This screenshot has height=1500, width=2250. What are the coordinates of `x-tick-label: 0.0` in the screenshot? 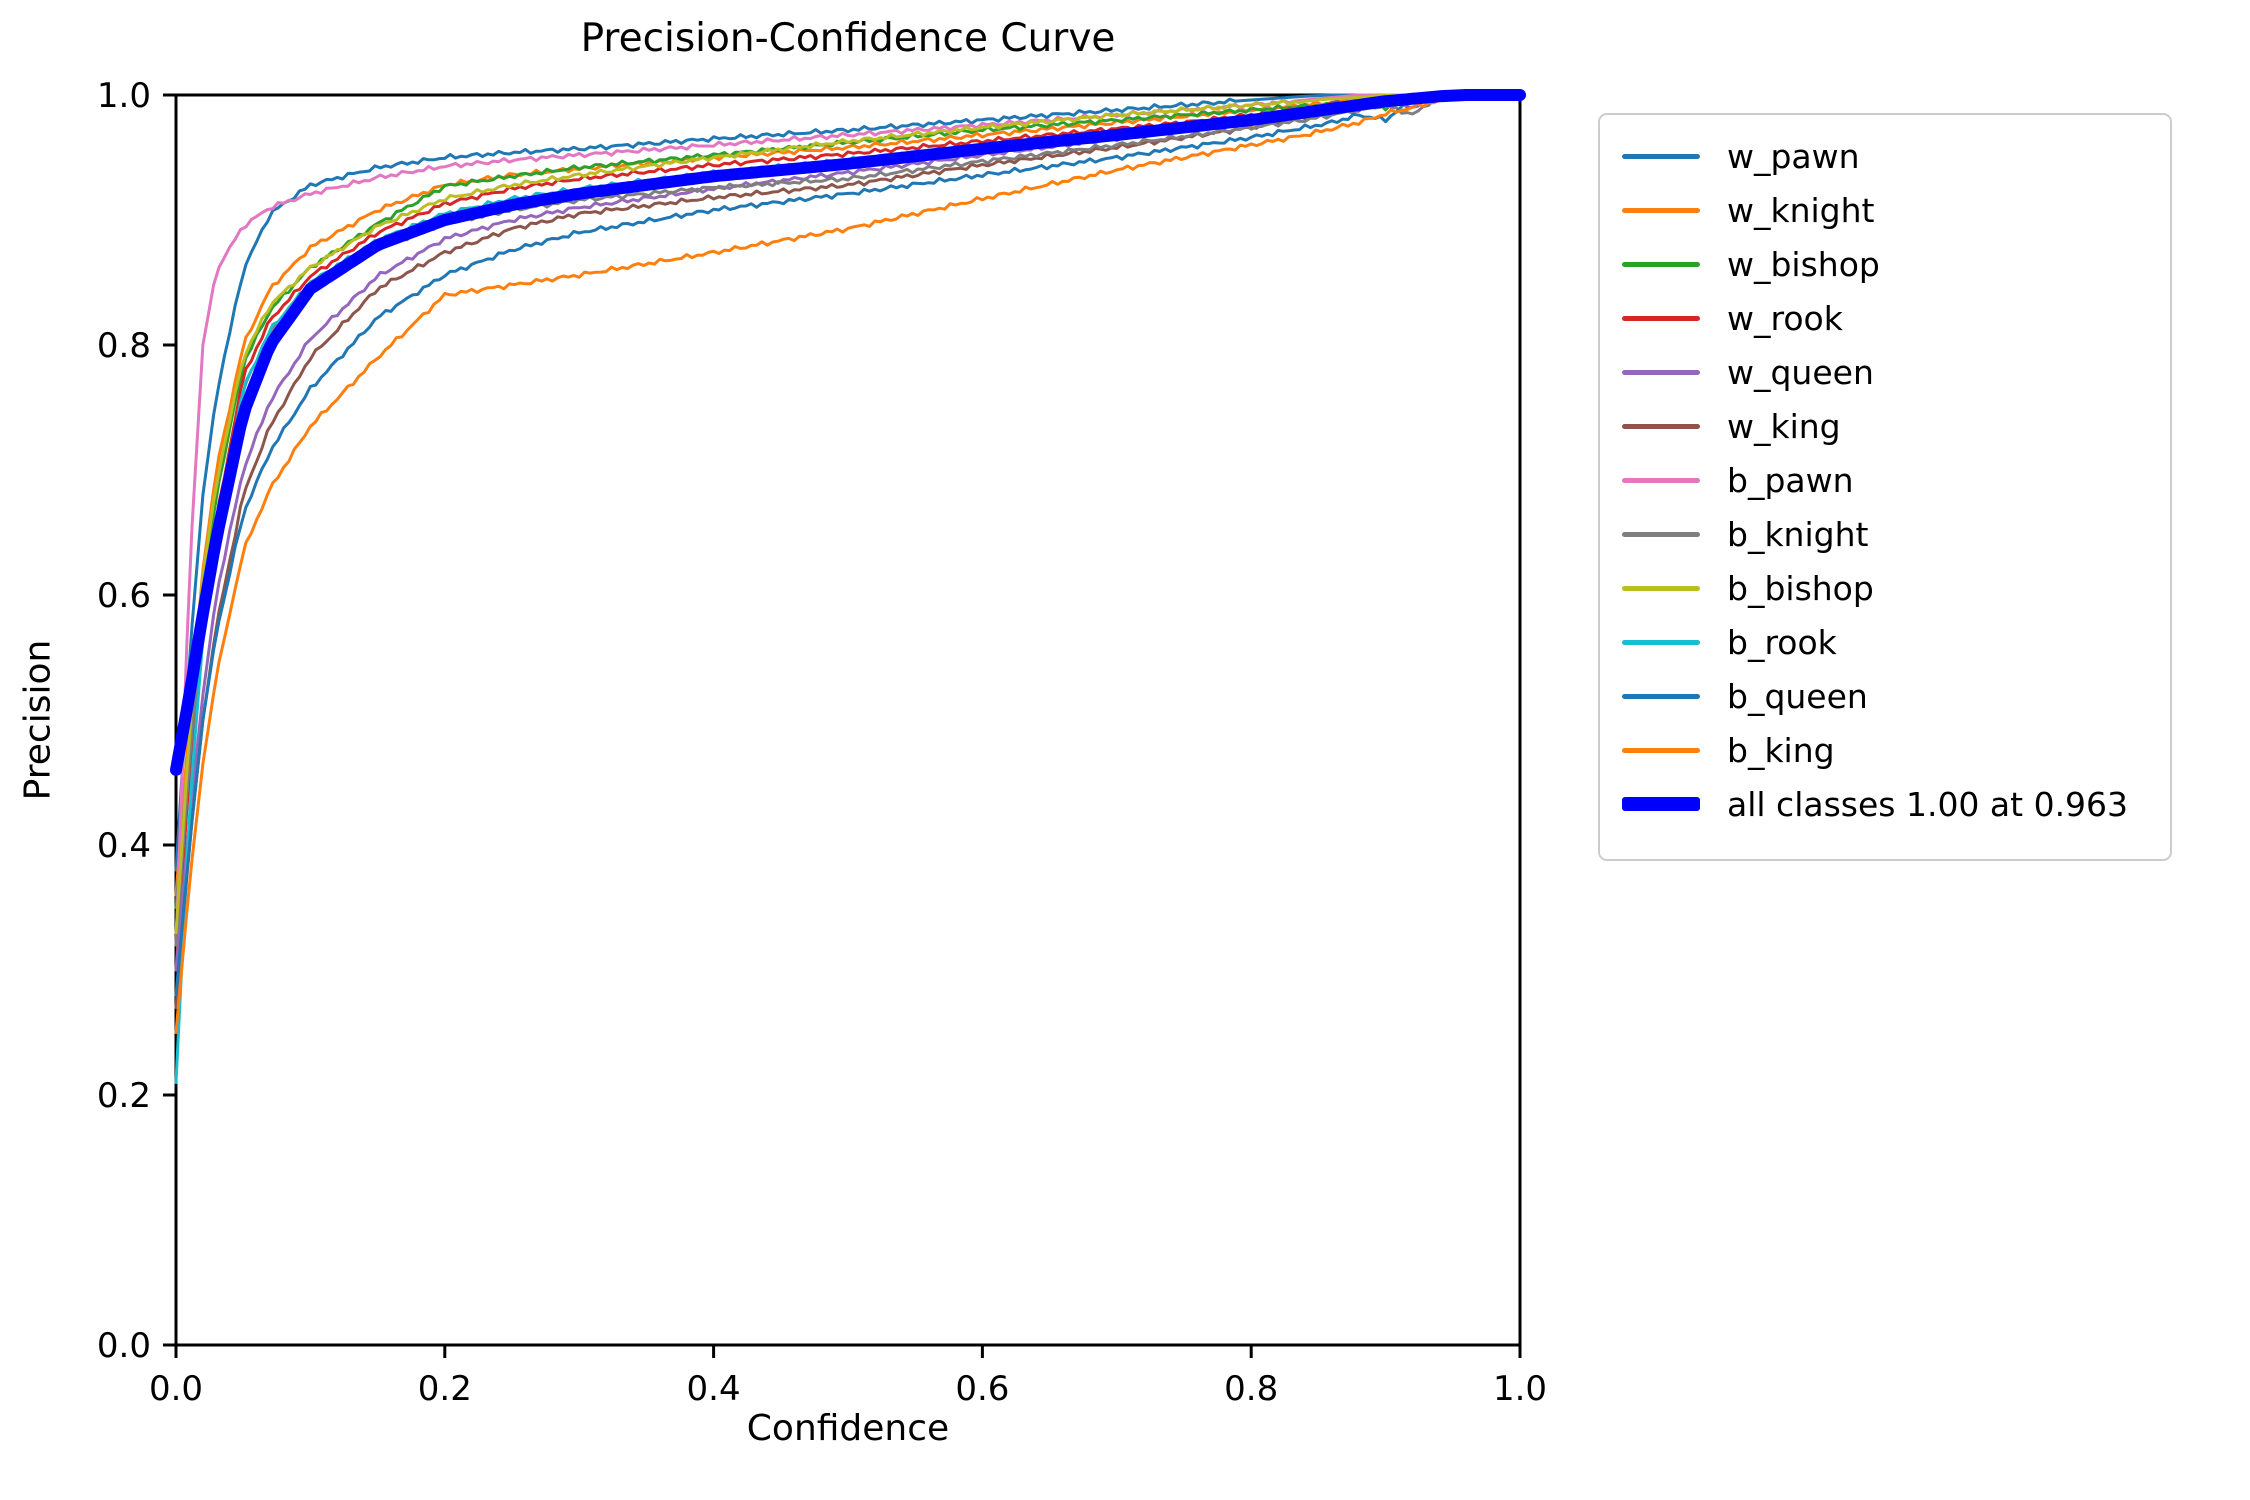 It's located at (176, 1389).